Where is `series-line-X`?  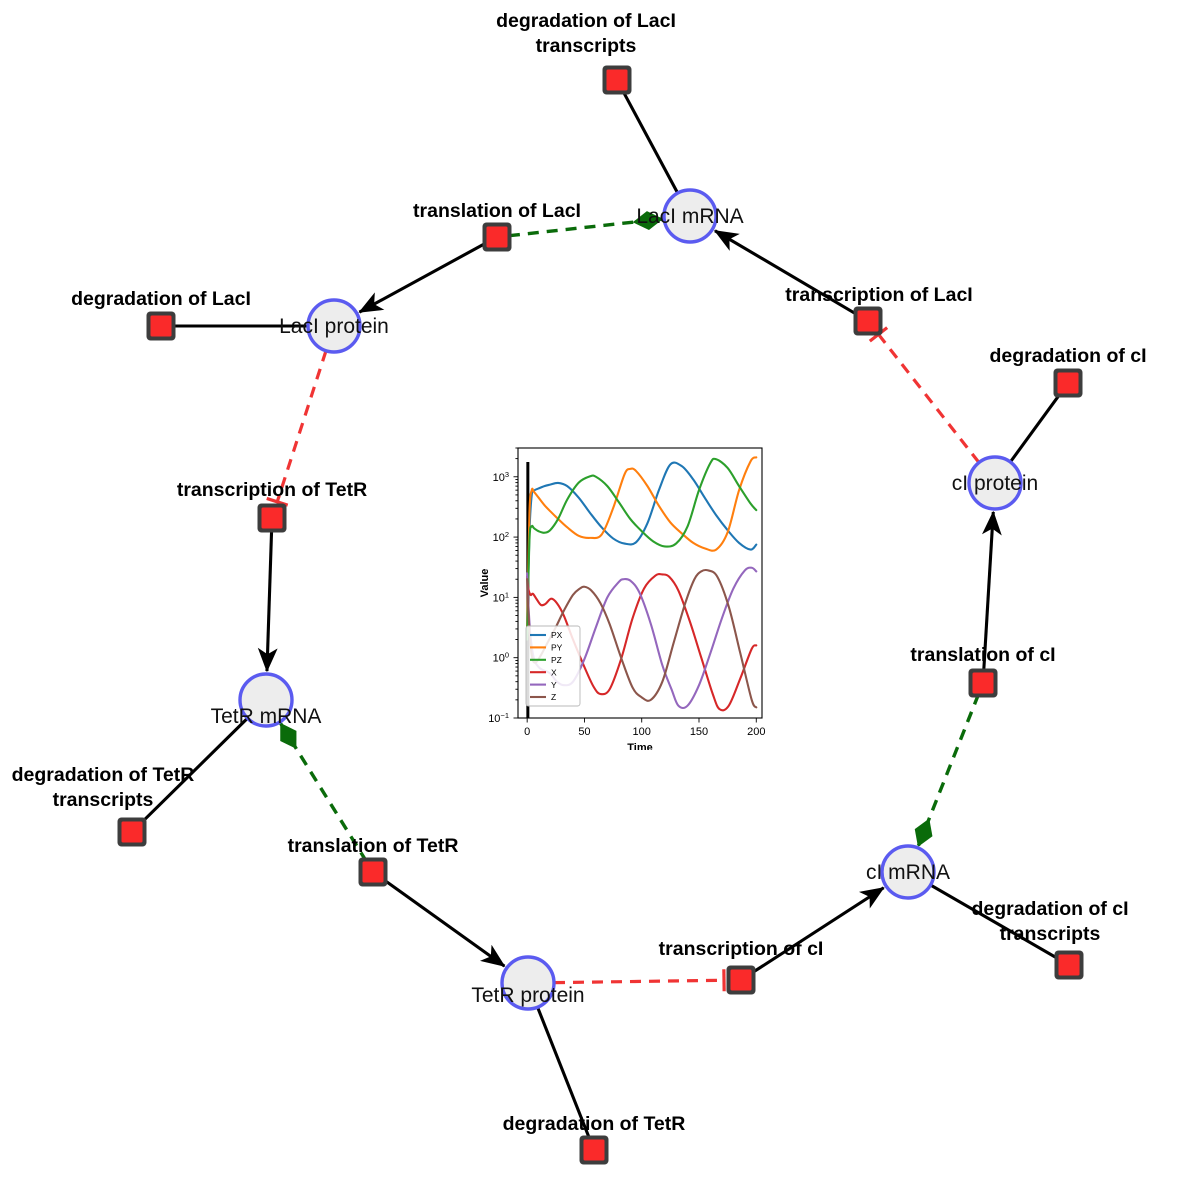
series-line-X is located at coordinates (642, 642).